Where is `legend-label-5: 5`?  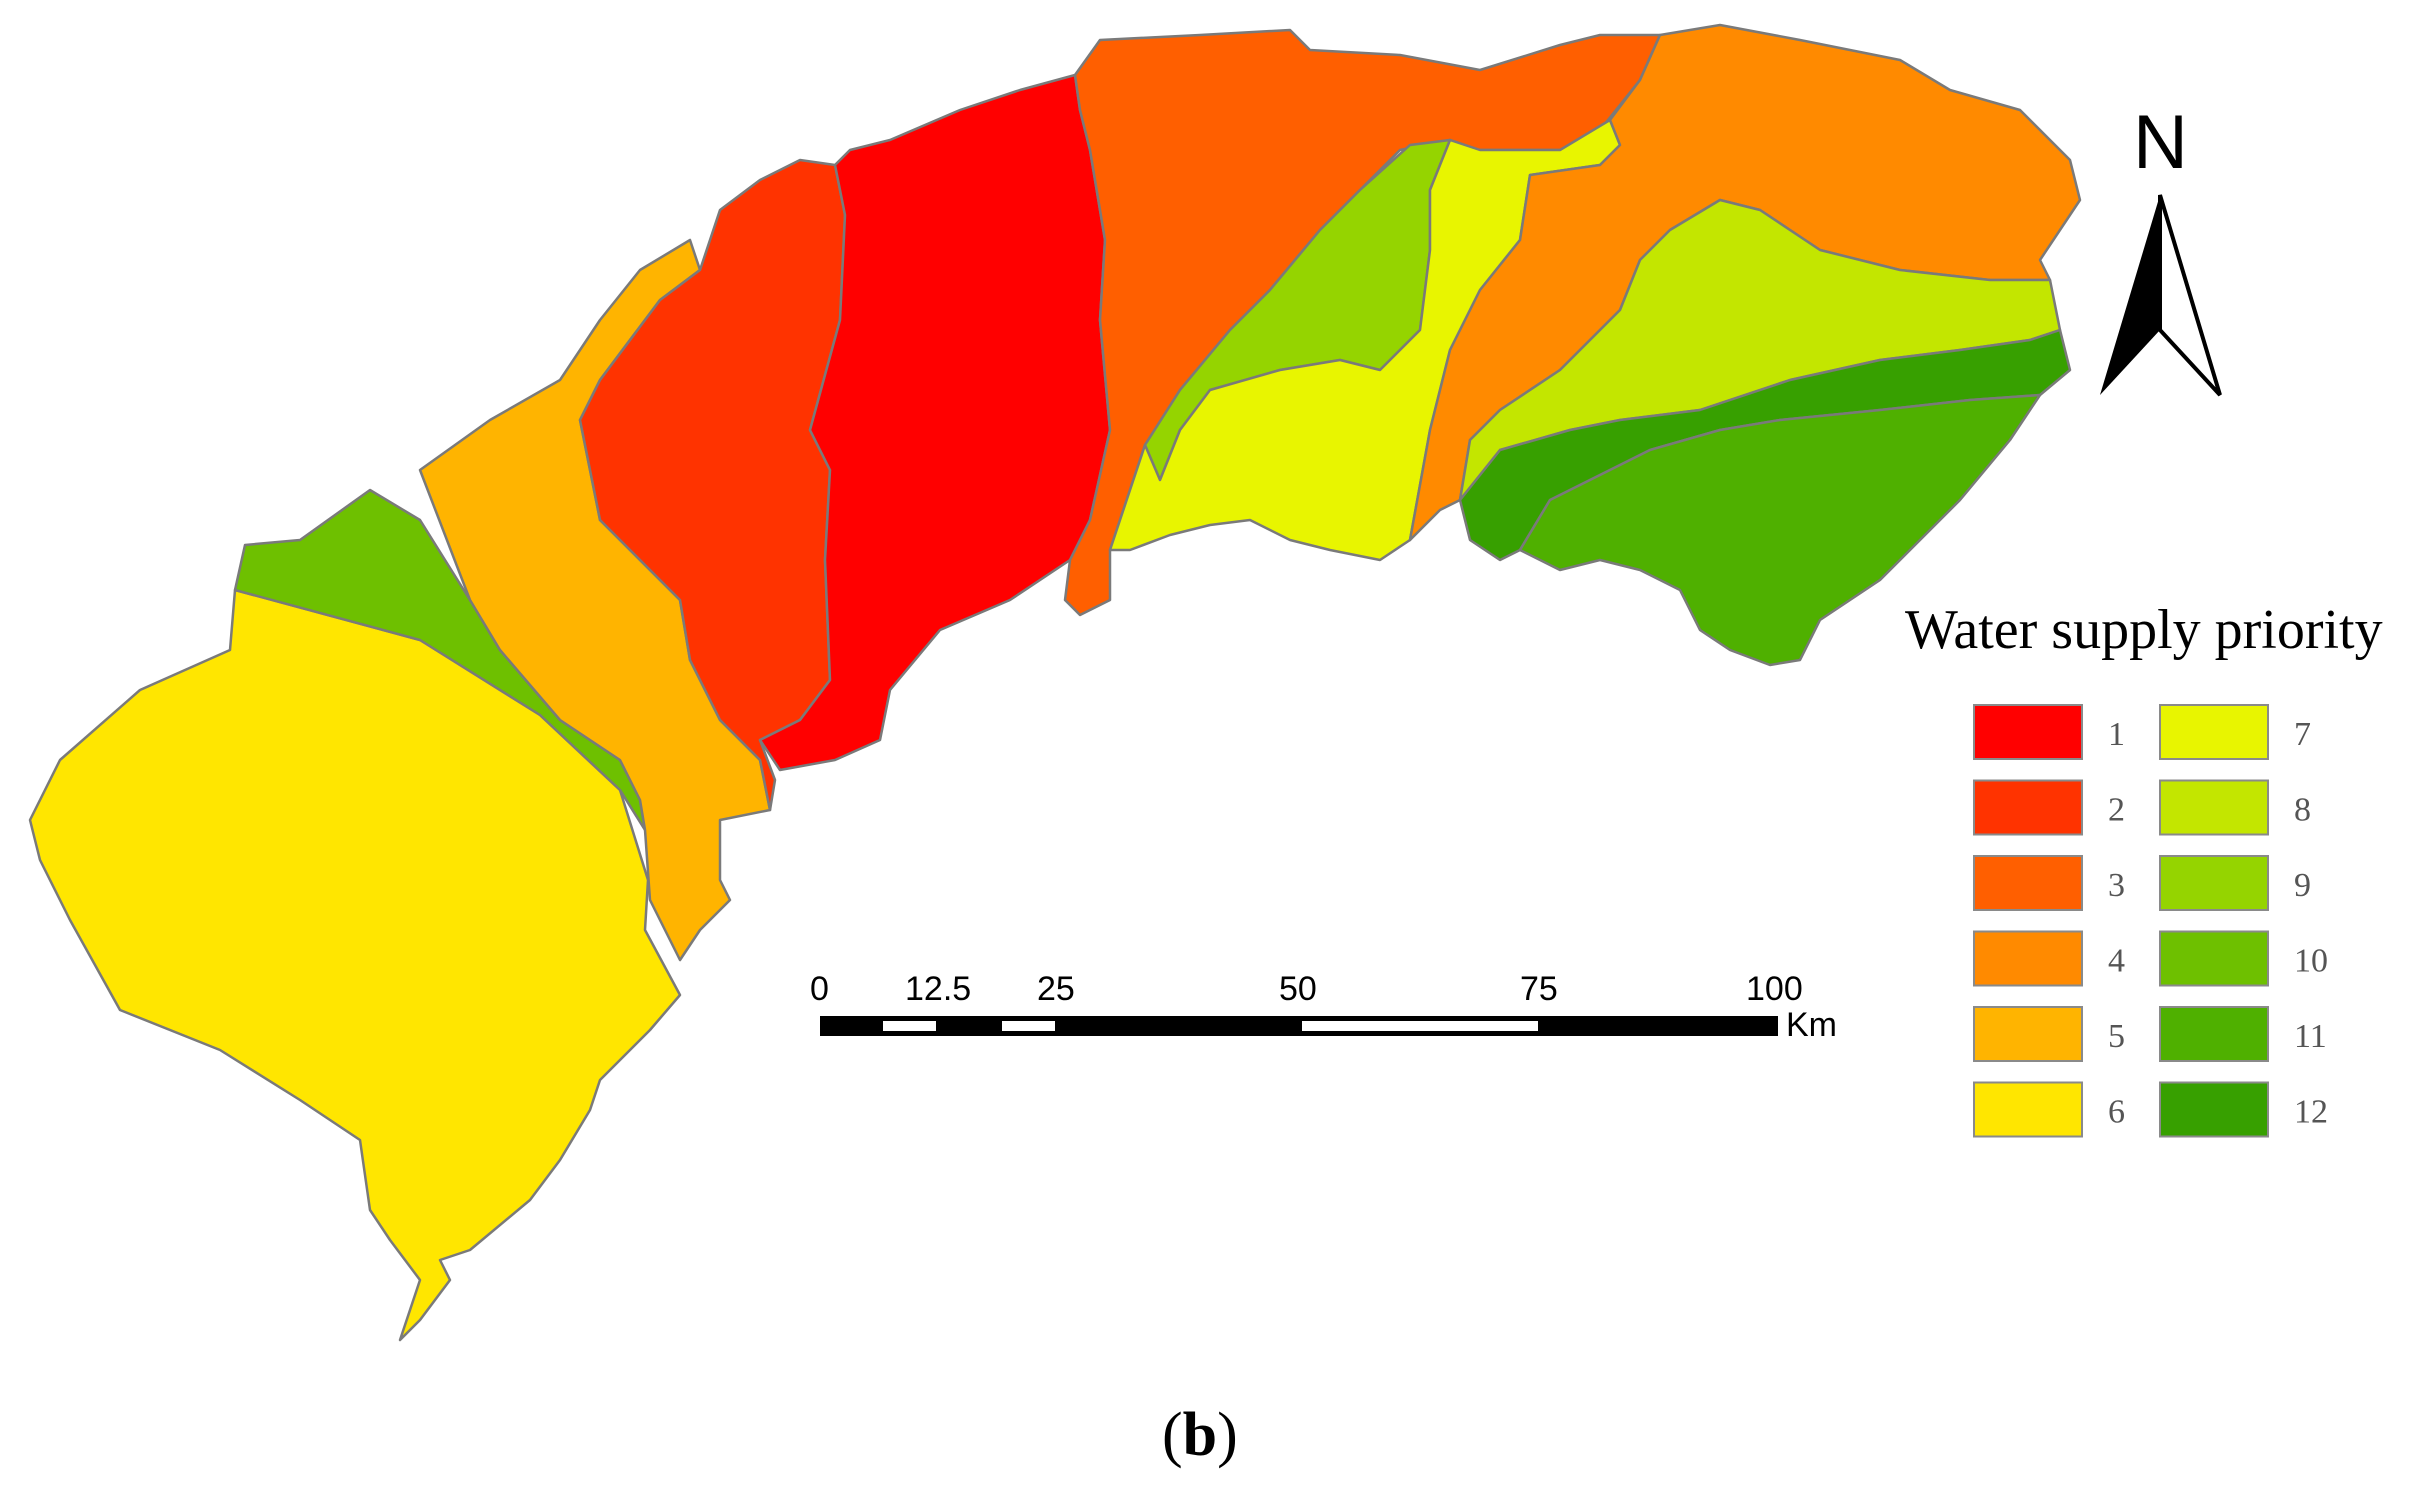
legend-label-5: 5 is located at coordinates (2116, 1036).